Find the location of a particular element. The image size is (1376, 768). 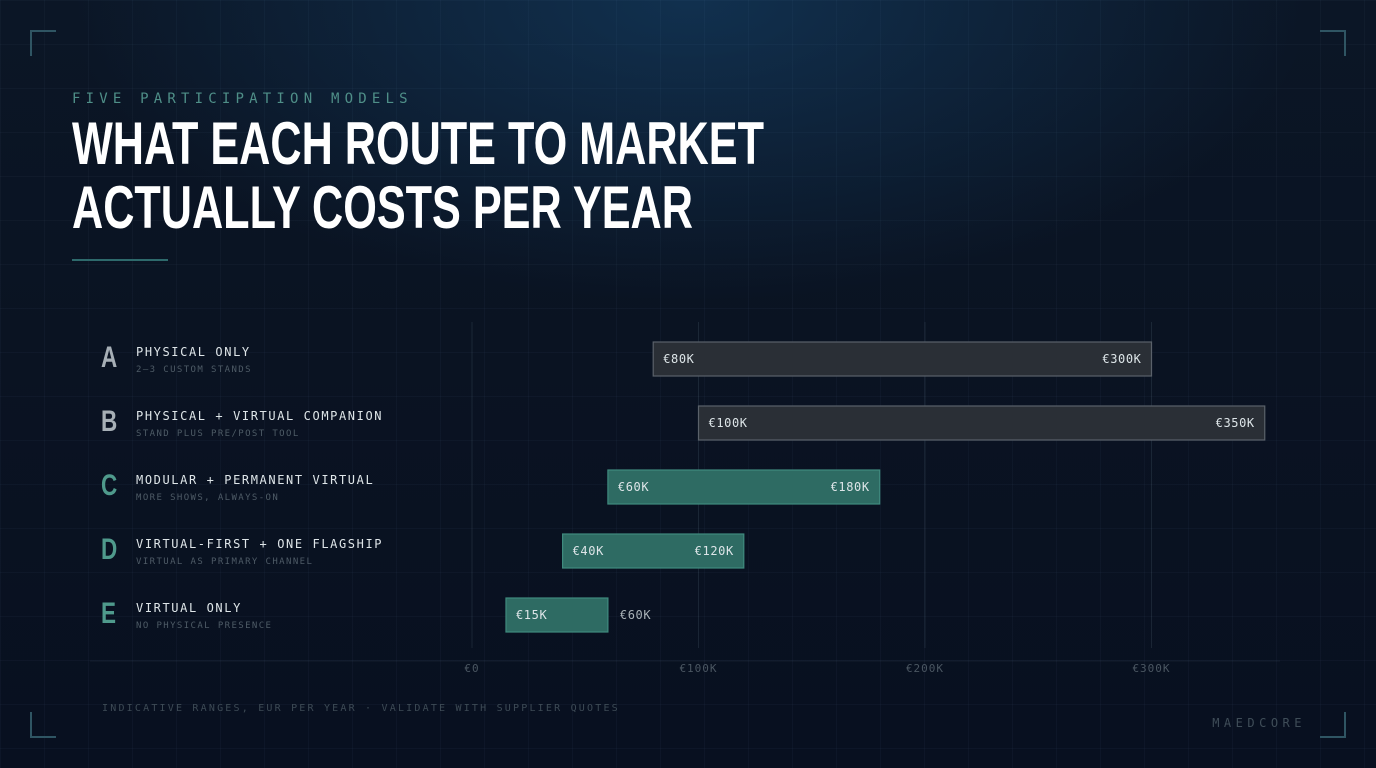

title-line-2: ACTUALLY COSTS PER YEAR is located at coordinates (382, 207).